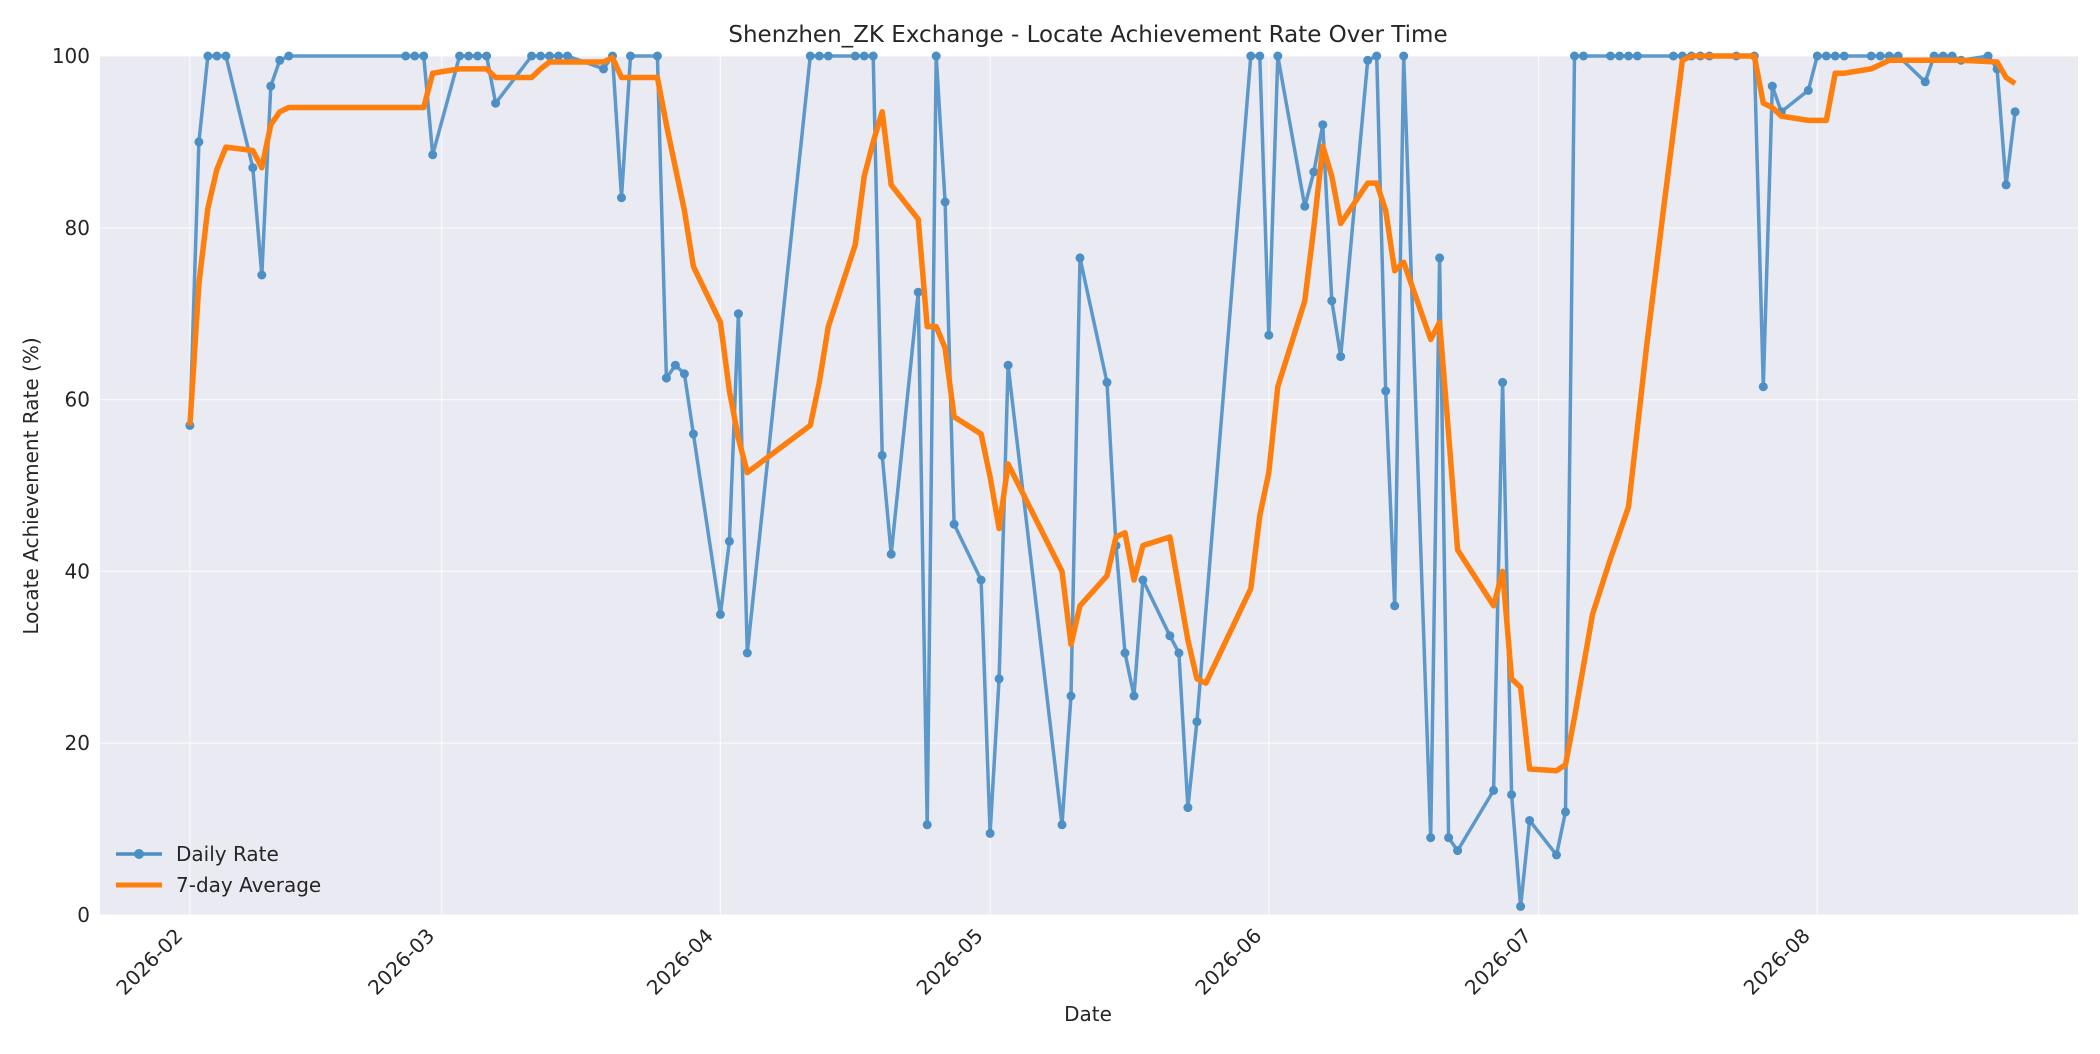 The width and height of the screenshot is (2100, 1054). Describe the element at coordinates (83, 915) in the screenshot. I see `y-tick-label: 0` at that location.